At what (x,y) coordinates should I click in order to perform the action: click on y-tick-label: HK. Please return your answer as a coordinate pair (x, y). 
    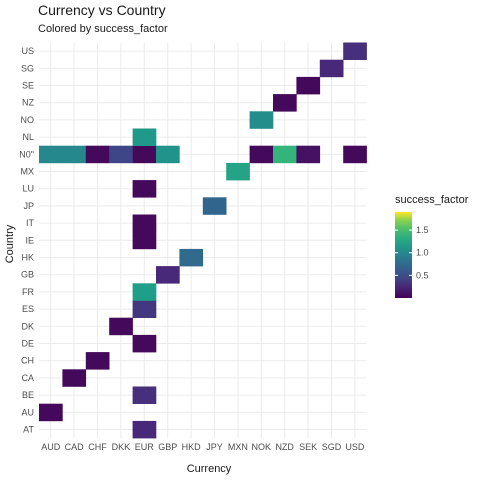
    Looking at the image, I should click on (27, 258).